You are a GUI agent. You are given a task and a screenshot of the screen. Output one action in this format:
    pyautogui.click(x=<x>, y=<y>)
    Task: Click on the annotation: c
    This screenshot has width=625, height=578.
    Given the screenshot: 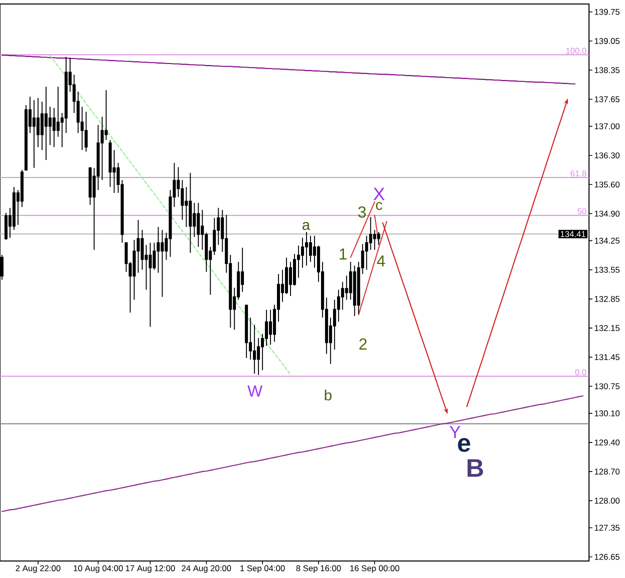 What is the action you would take?
    pyautogui.click(x=379, y=206)
    